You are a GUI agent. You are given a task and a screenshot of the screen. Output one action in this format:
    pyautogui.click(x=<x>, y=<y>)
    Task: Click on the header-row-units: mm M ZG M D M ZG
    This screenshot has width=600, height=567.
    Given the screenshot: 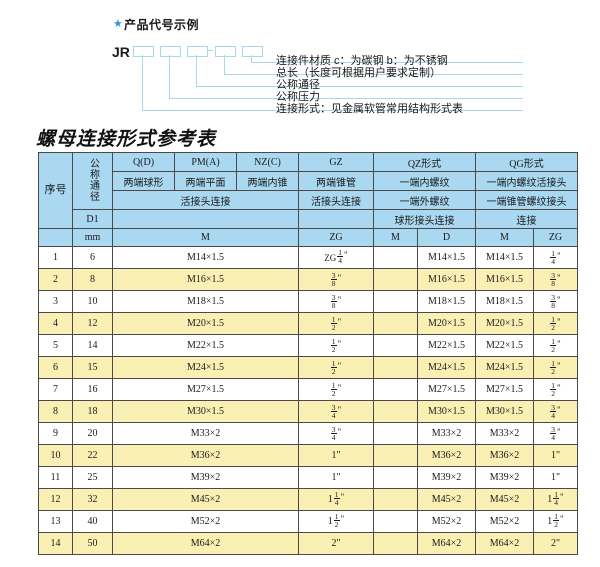 What is the action you would take?
    pyautogui.click(x=308, y=237)
    